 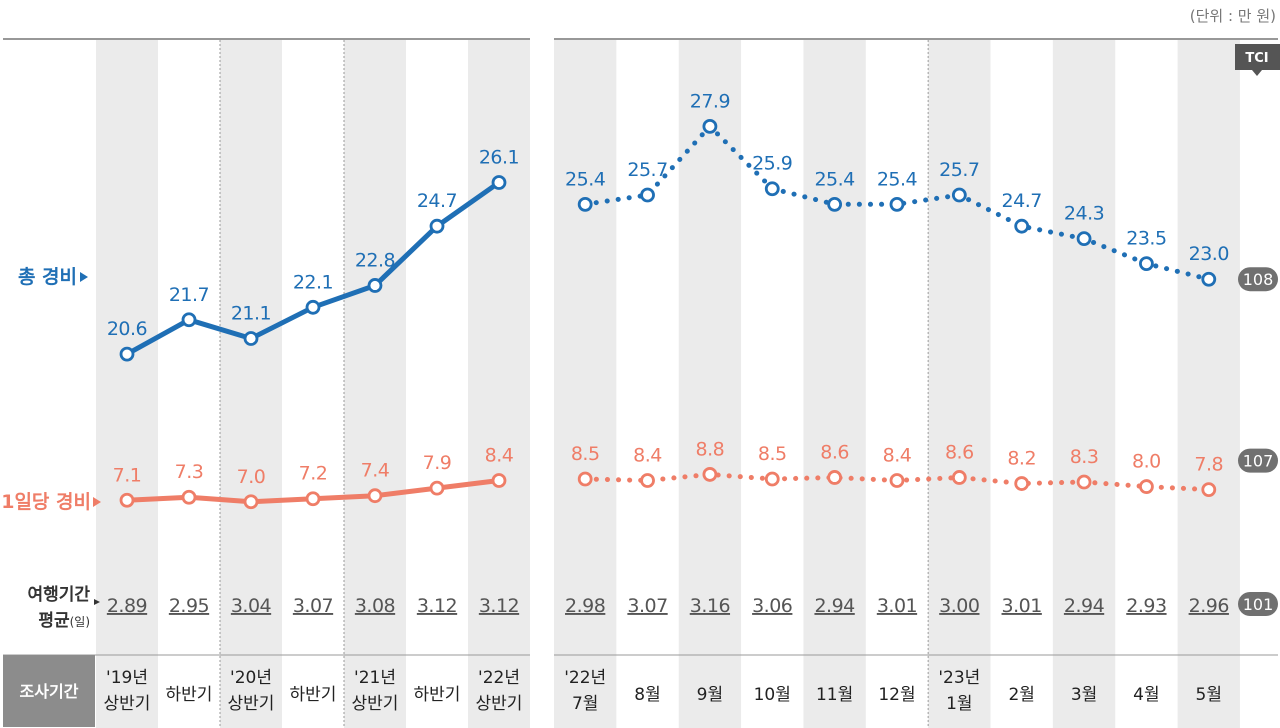 I want to click on x-tick-label: 11월, so click(x=834, y=695).